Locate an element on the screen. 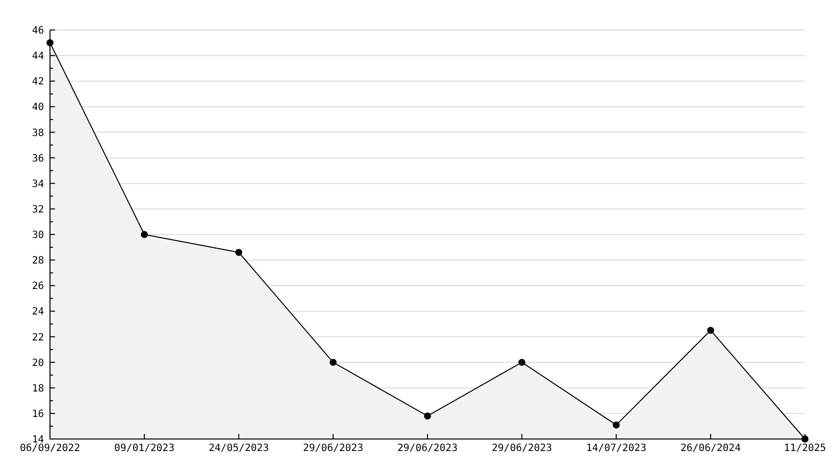 Image resolution: width=834 pixels, height=468 pixels. y-tick-label: 46 is located at coordinates (38, 31).